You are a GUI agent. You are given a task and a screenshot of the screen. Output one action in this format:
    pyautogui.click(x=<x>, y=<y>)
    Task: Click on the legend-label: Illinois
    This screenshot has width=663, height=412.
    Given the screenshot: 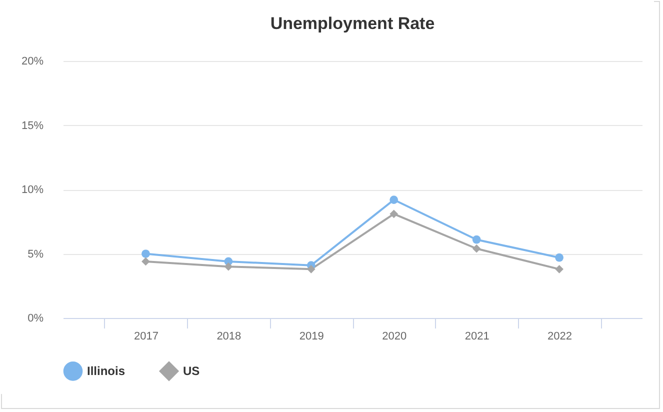 What is the action you would take?
    pyautogui.click(x=106, y=371)
    